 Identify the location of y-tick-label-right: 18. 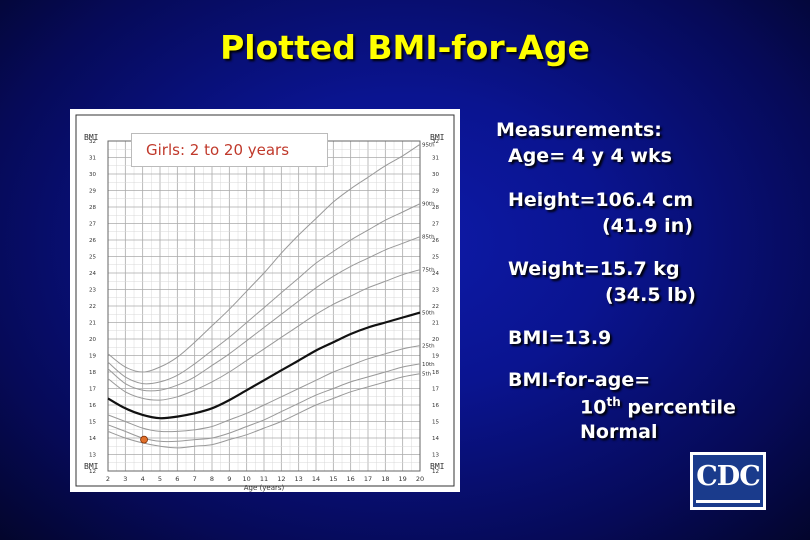
(435, 373).